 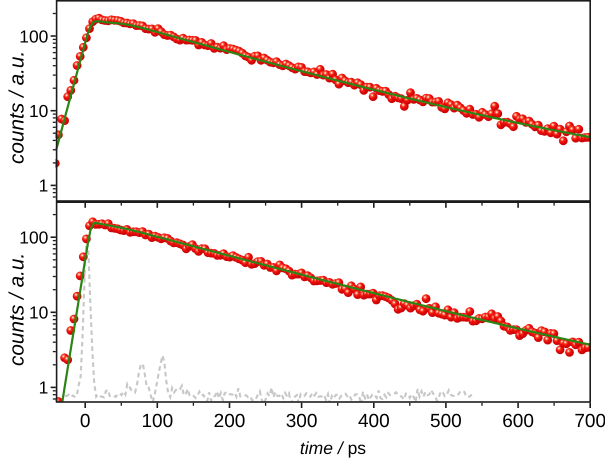 What do you see at coordinates (333, 448) in the screenshot?
I see `svg-text: time / ps` at bounding box center [333, 448].